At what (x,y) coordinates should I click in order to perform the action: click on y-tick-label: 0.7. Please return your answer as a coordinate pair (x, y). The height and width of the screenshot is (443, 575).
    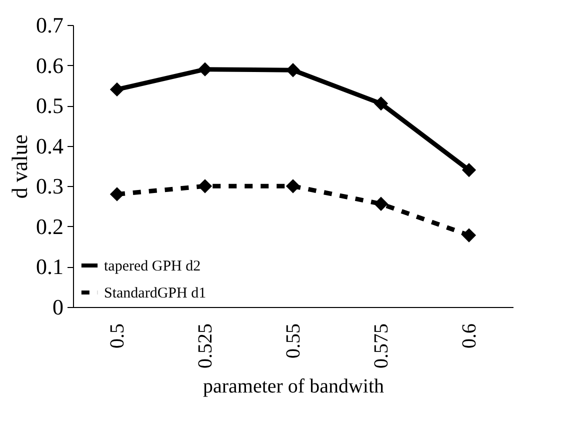
    Looking at the image, I should click on (50, 25).